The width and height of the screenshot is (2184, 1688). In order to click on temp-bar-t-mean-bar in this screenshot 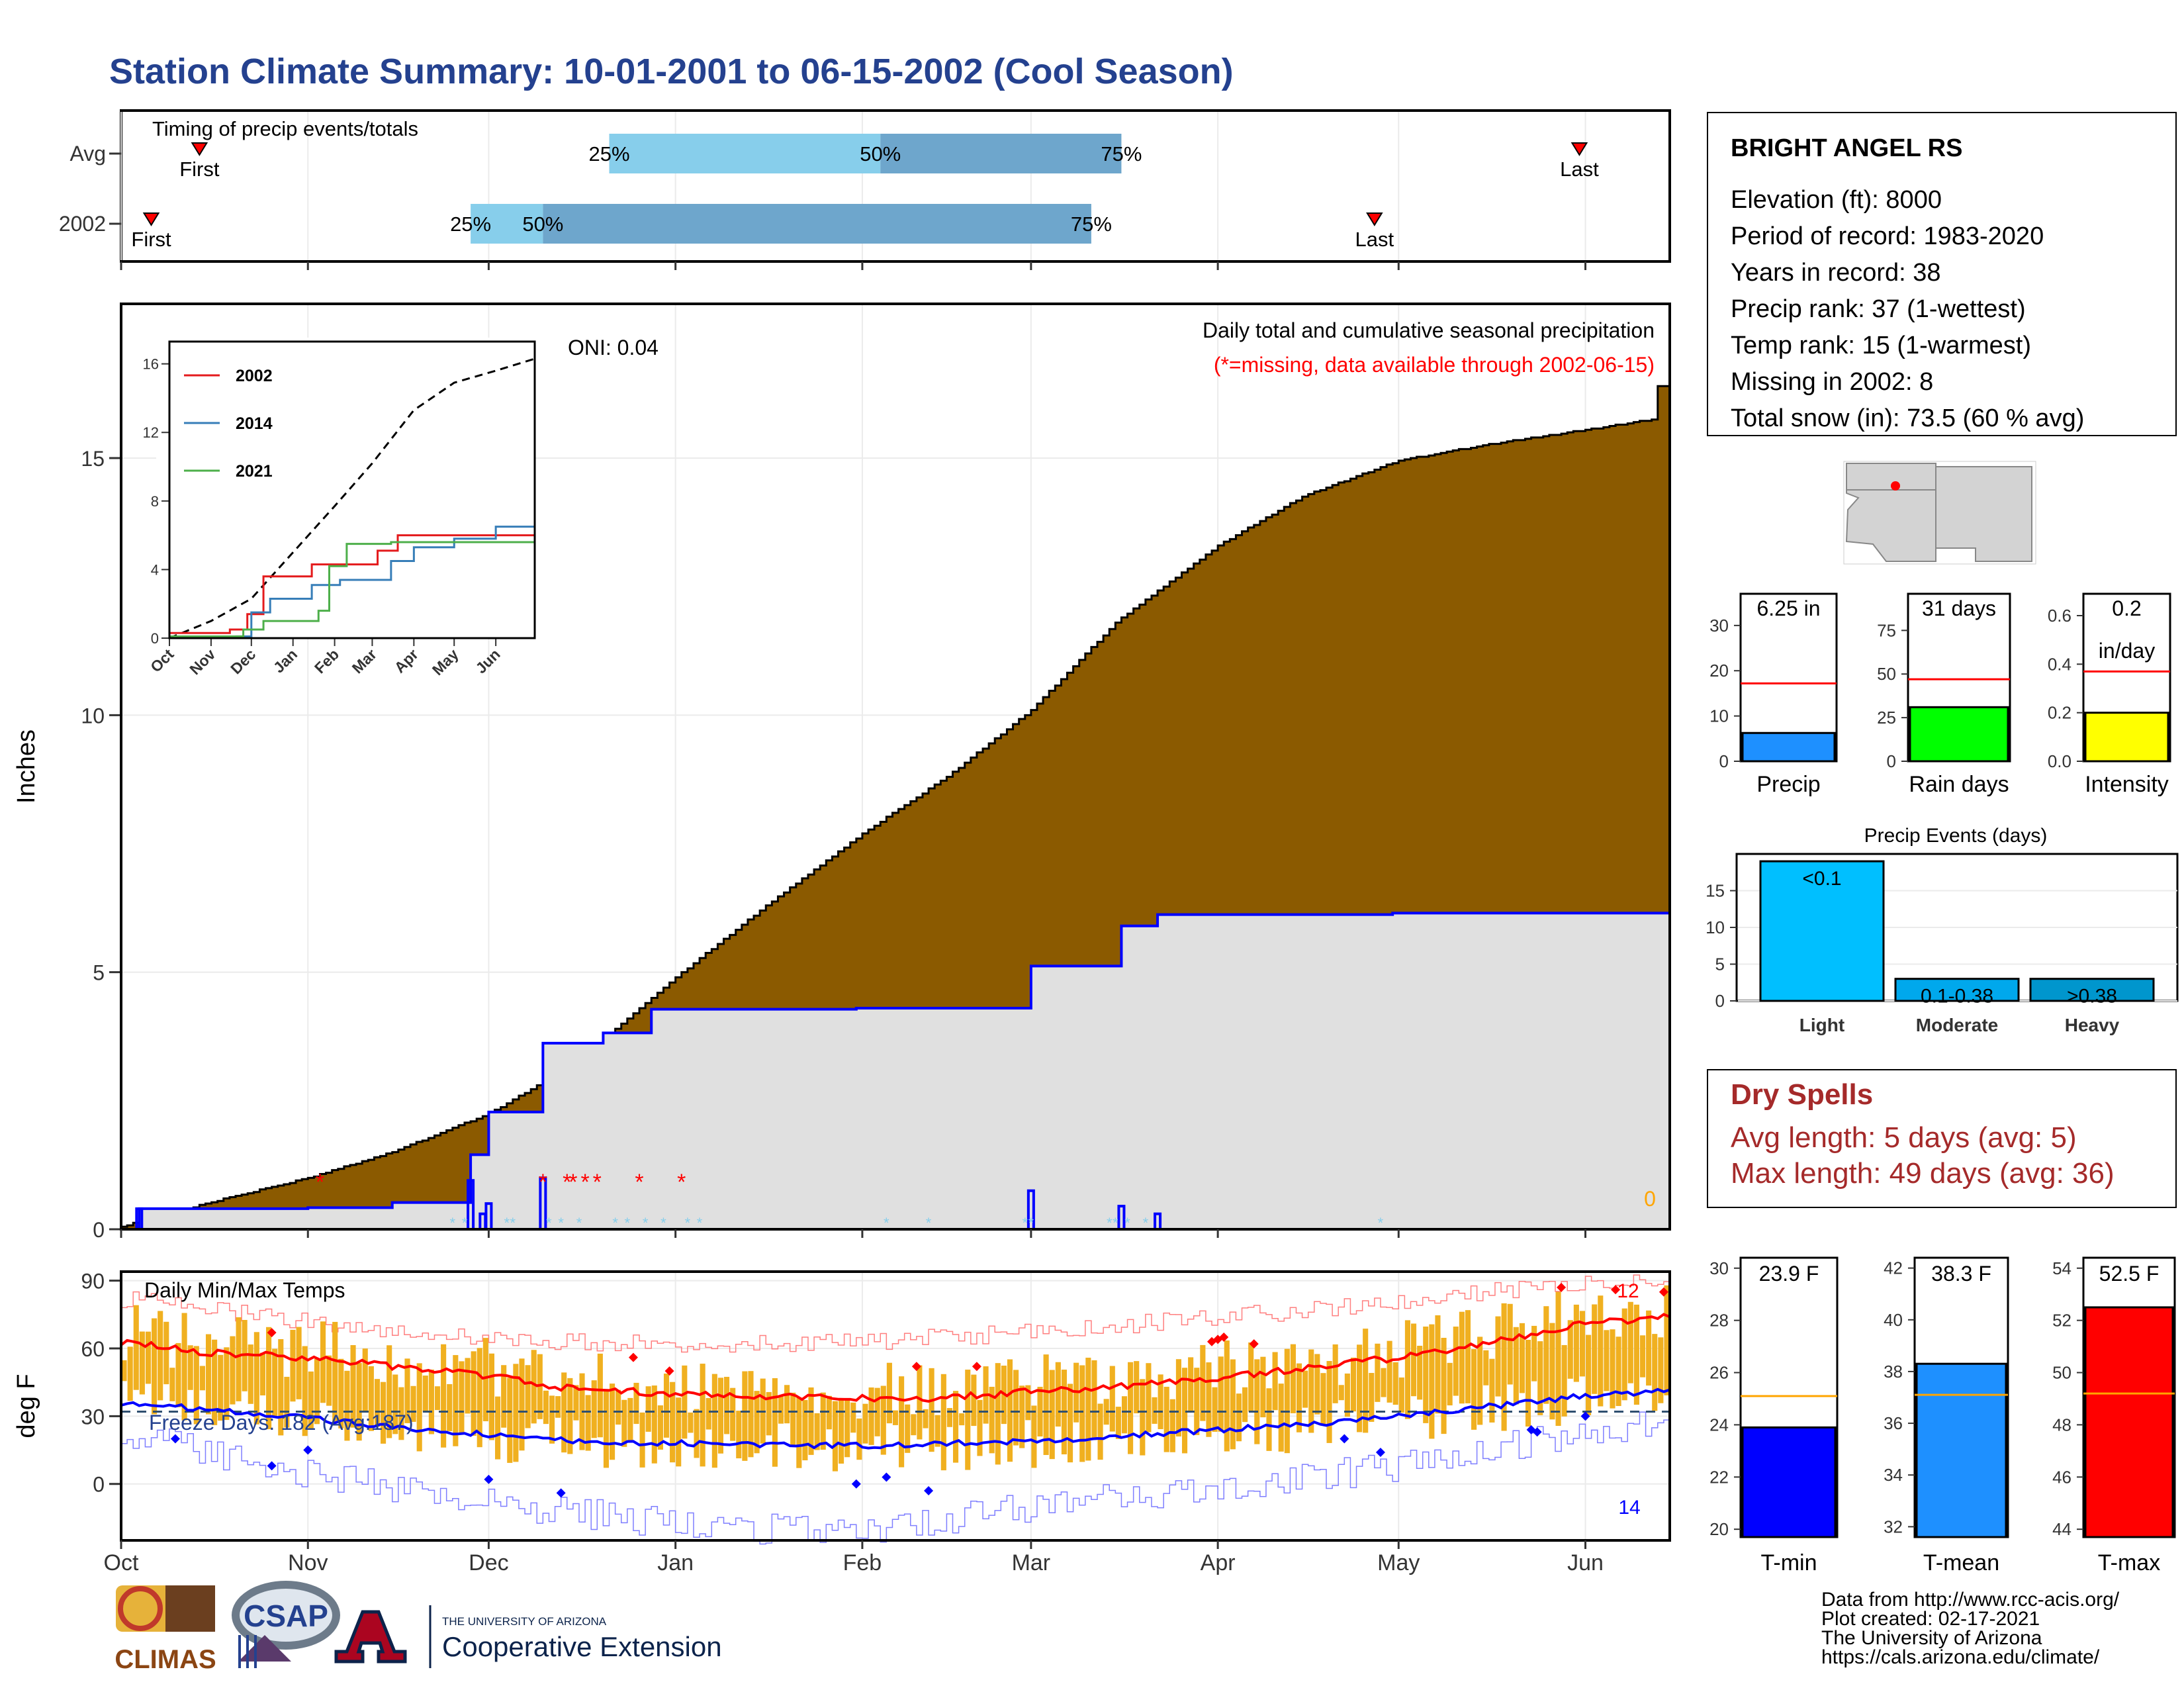, I will do `click(1961, 1450)`.